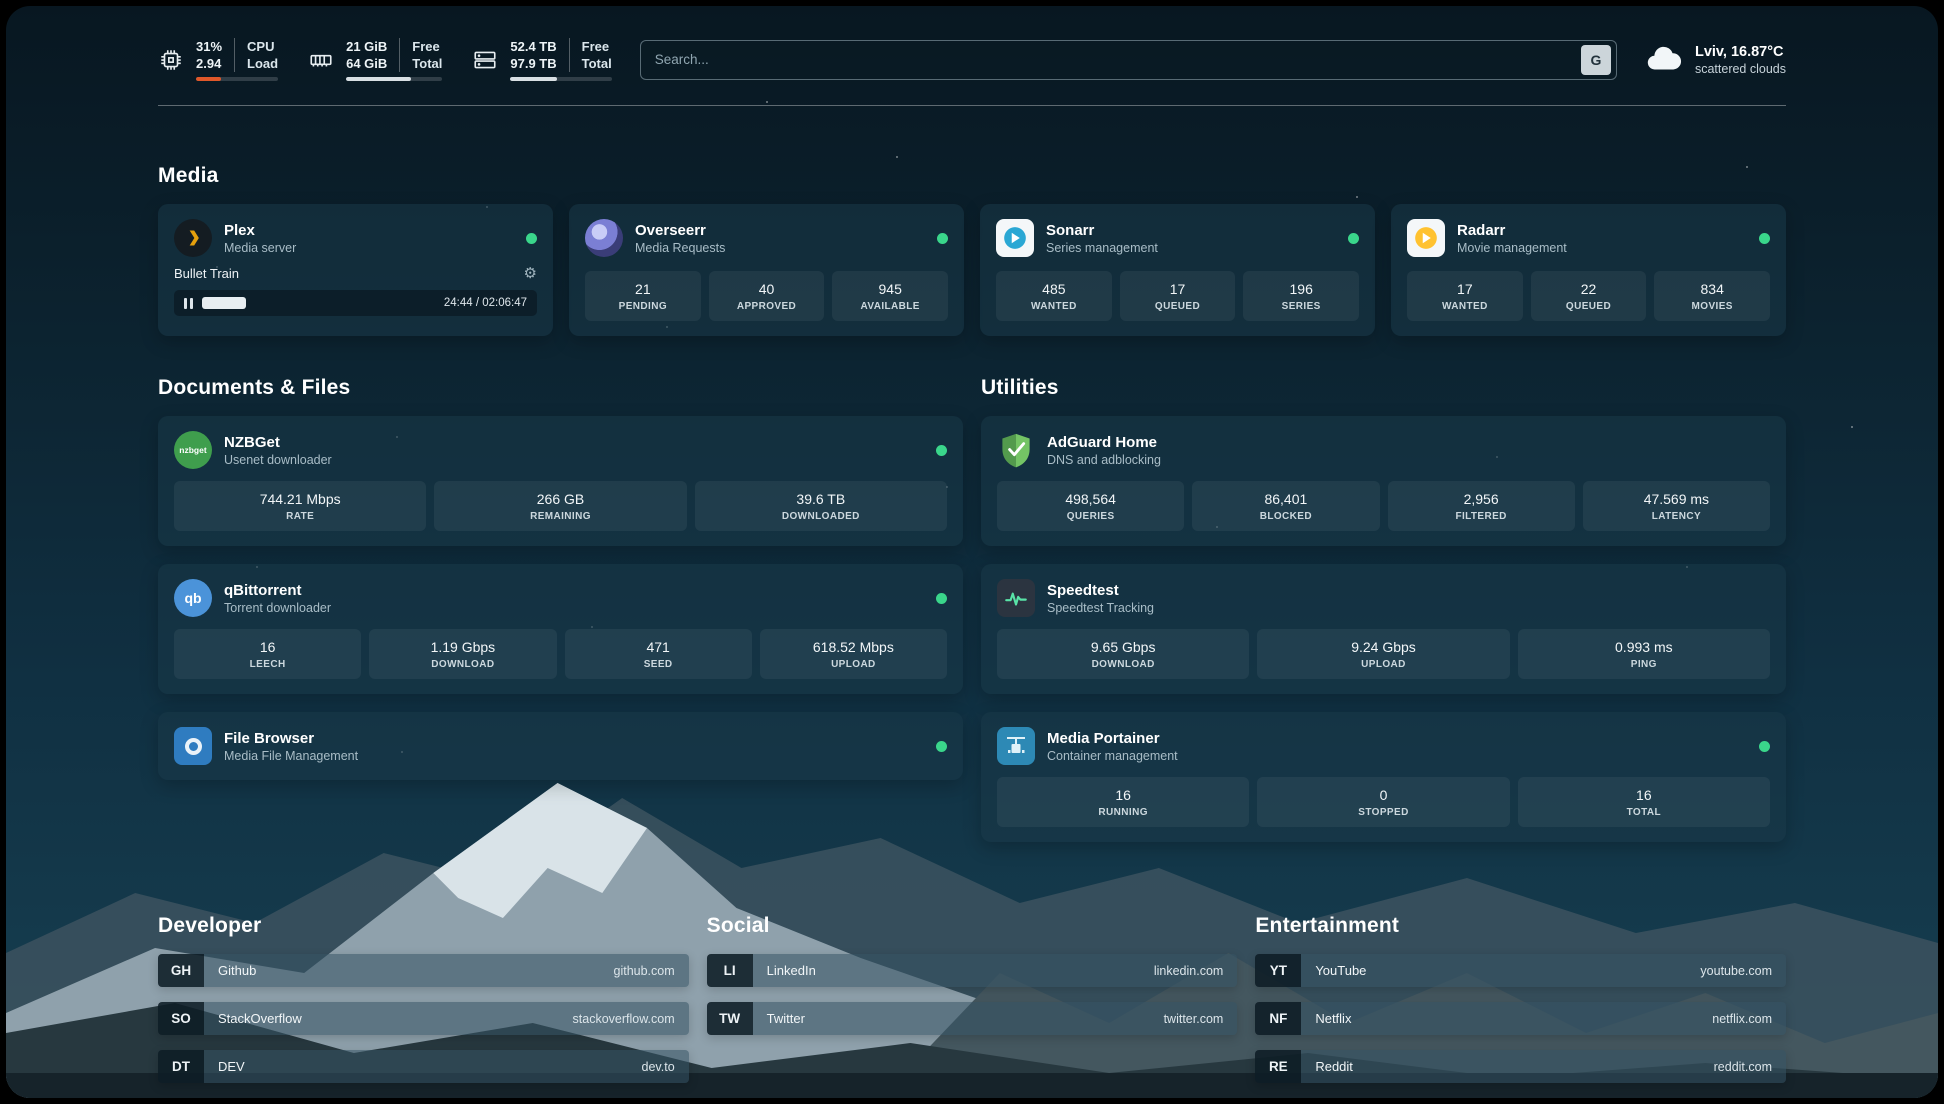 Image resolution: width=1944 pixels, height=1104 pixels. I want to click on stat-value: 498,564, so click(1090, 499).